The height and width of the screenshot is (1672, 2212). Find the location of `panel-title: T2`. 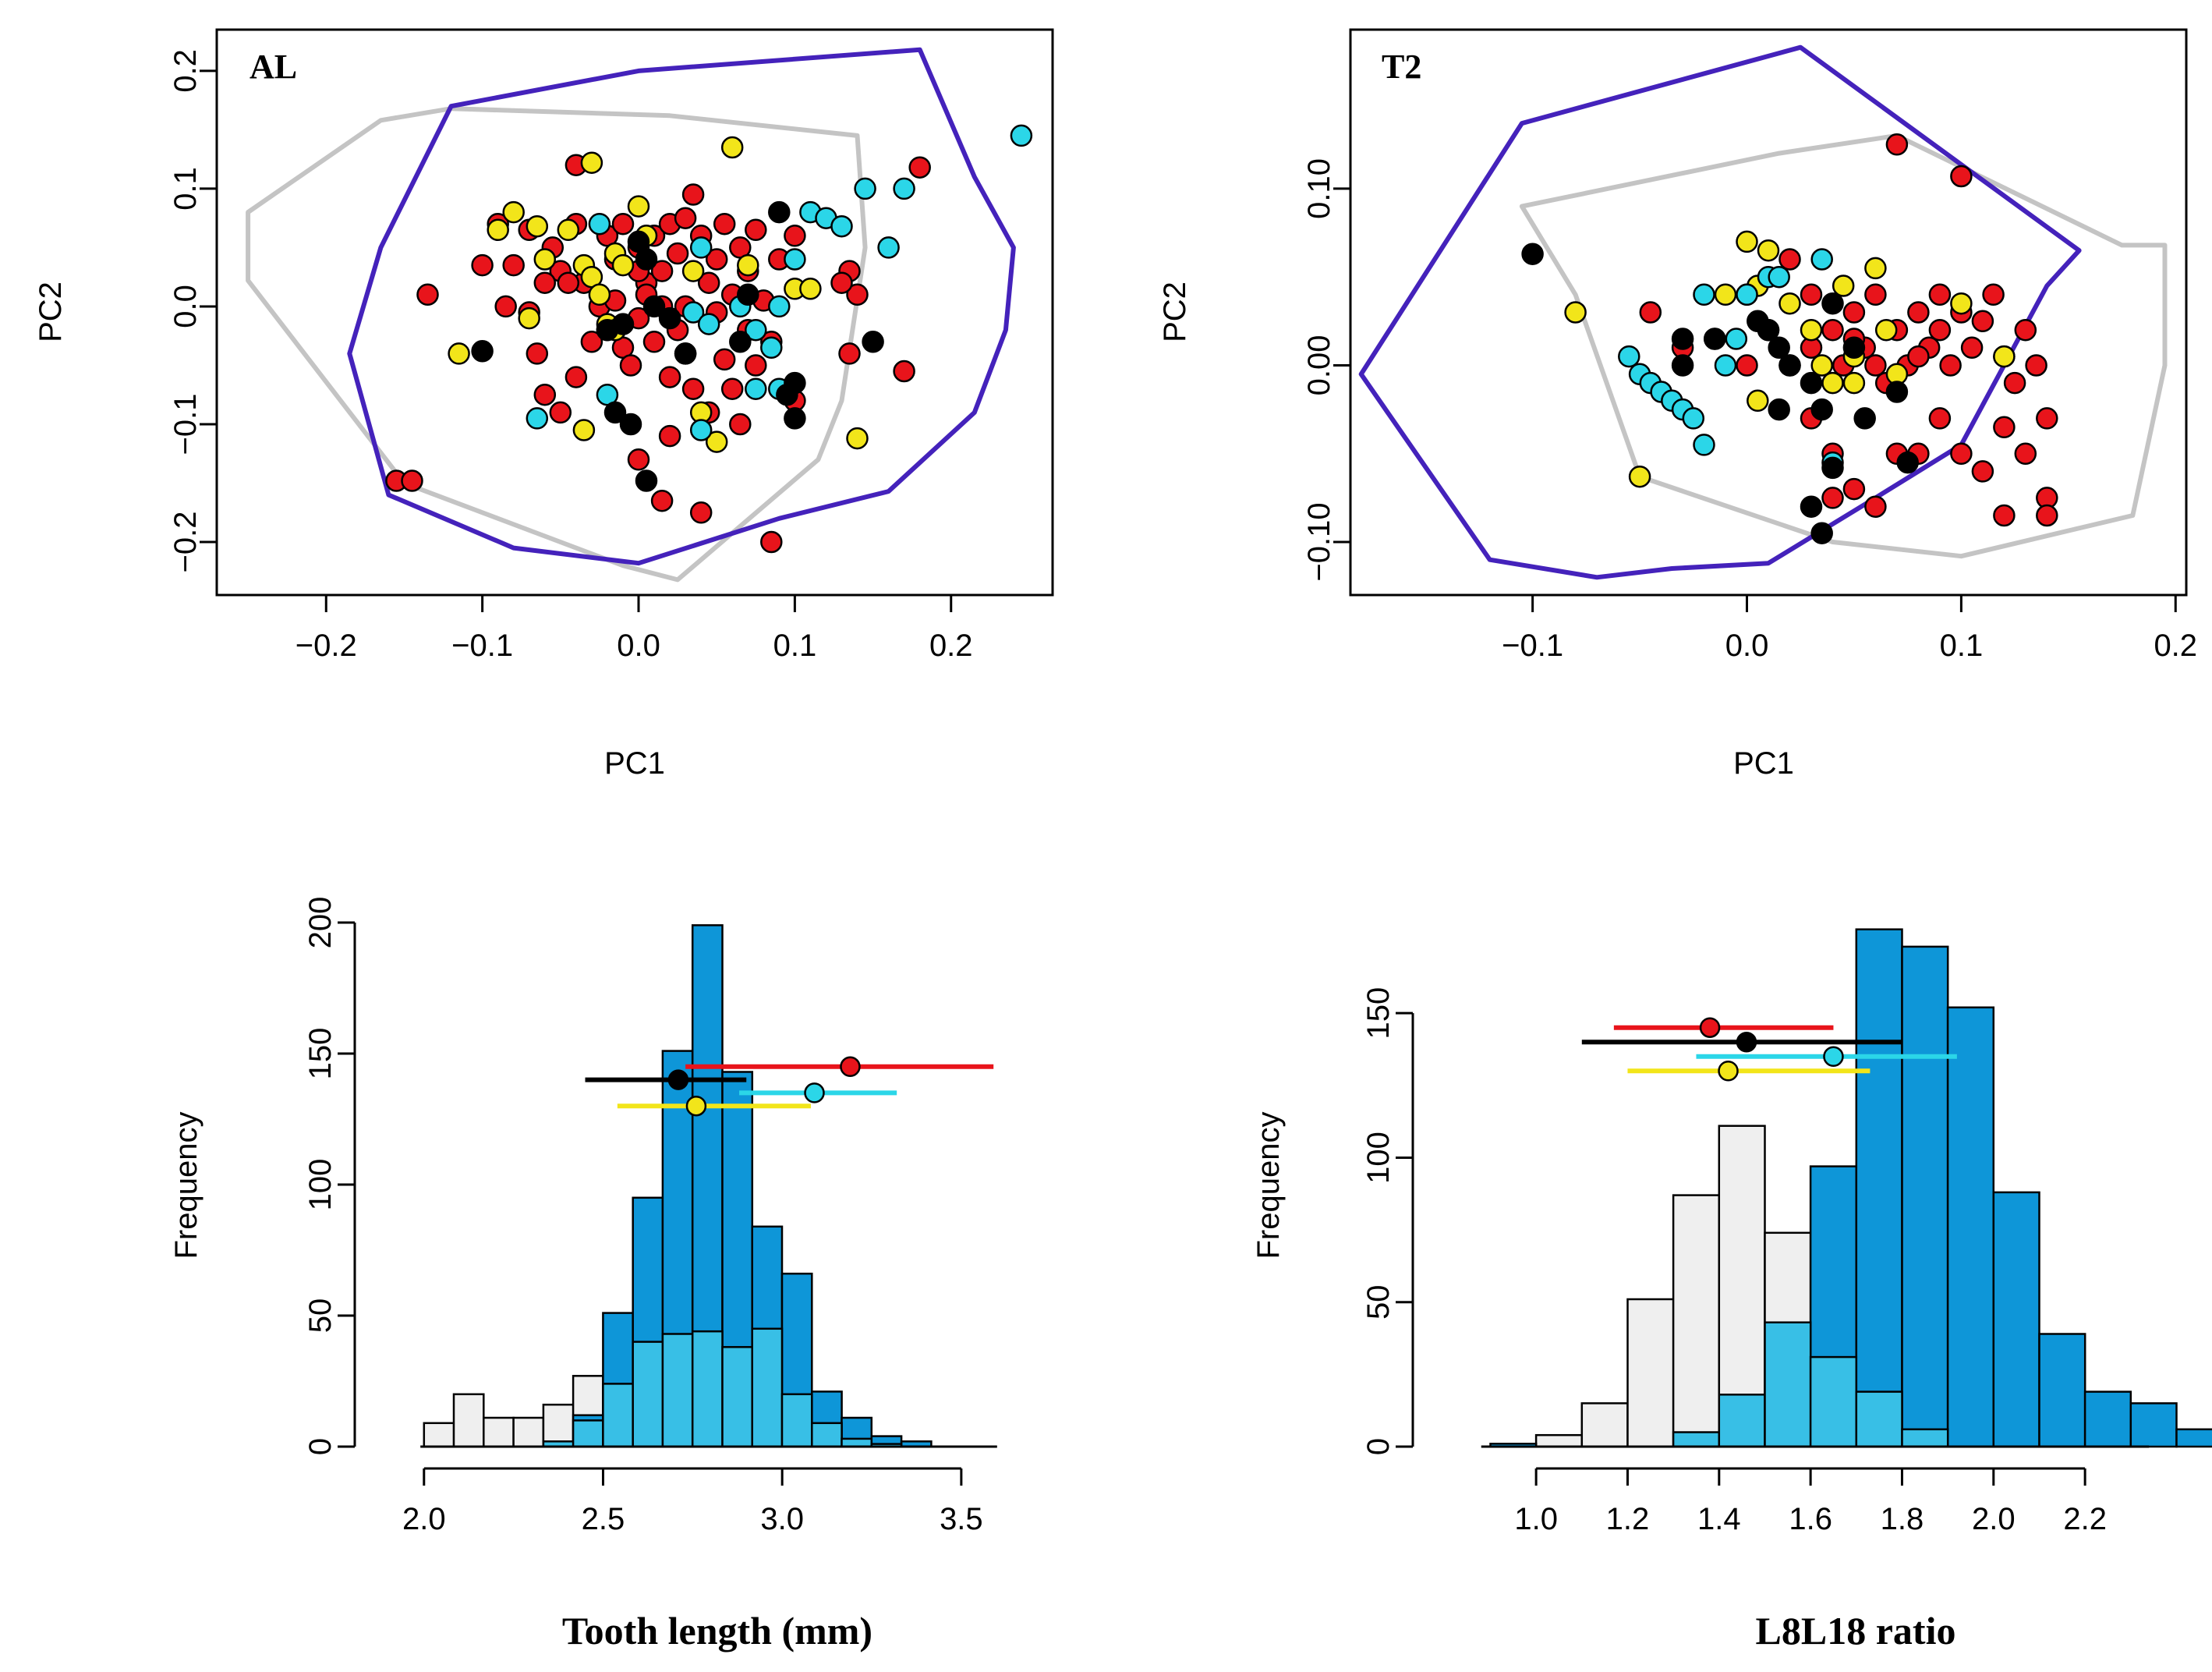

panel-title: T2 is located at coordinates (1401, 67).